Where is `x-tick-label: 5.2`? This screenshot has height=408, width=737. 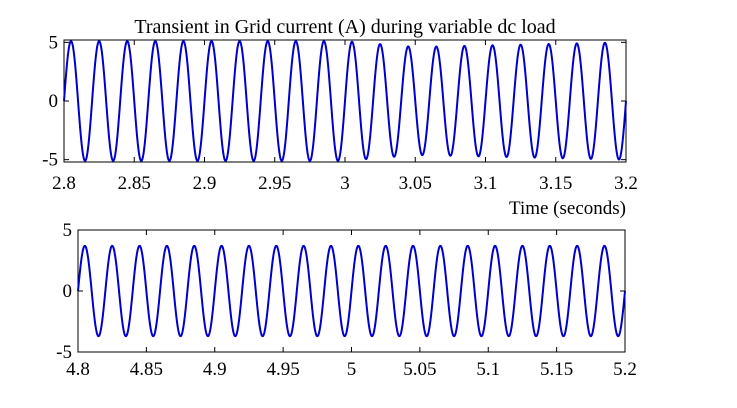 x-tick-label: 5.2 is located at coordinates (625, 369).